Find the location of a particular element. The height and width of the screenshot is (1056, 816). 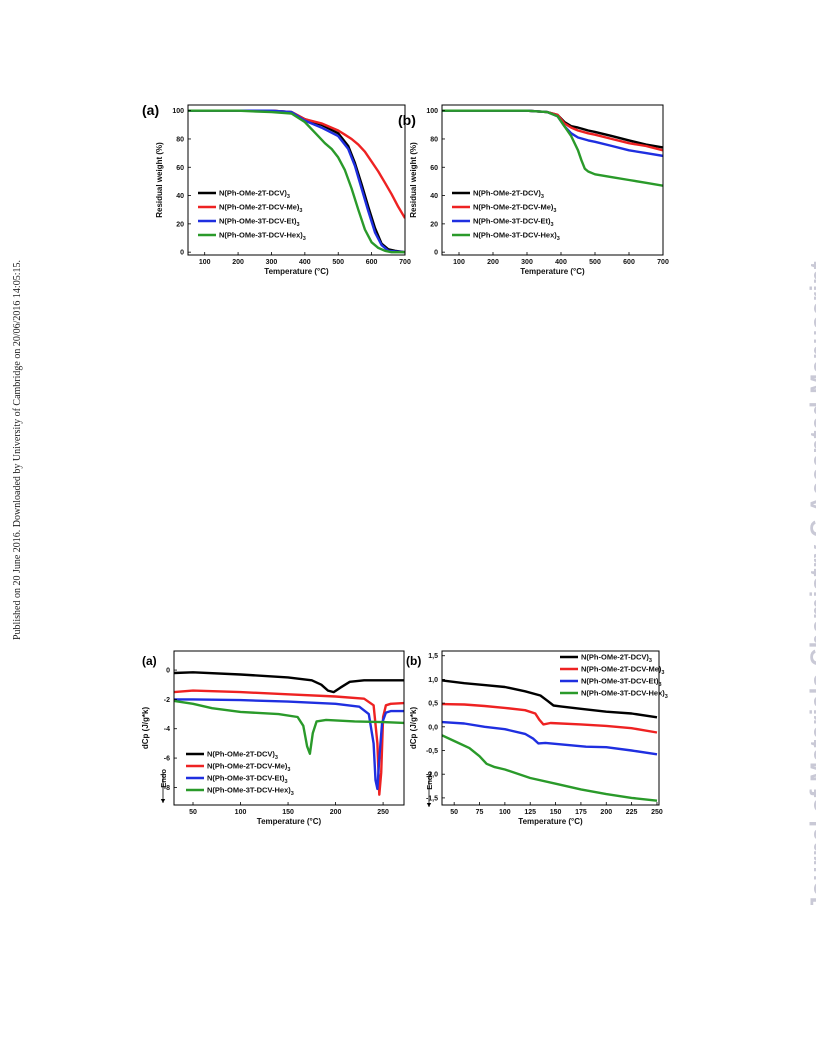

y-tick-label: 1,0 is located at coordinates (433, 680).